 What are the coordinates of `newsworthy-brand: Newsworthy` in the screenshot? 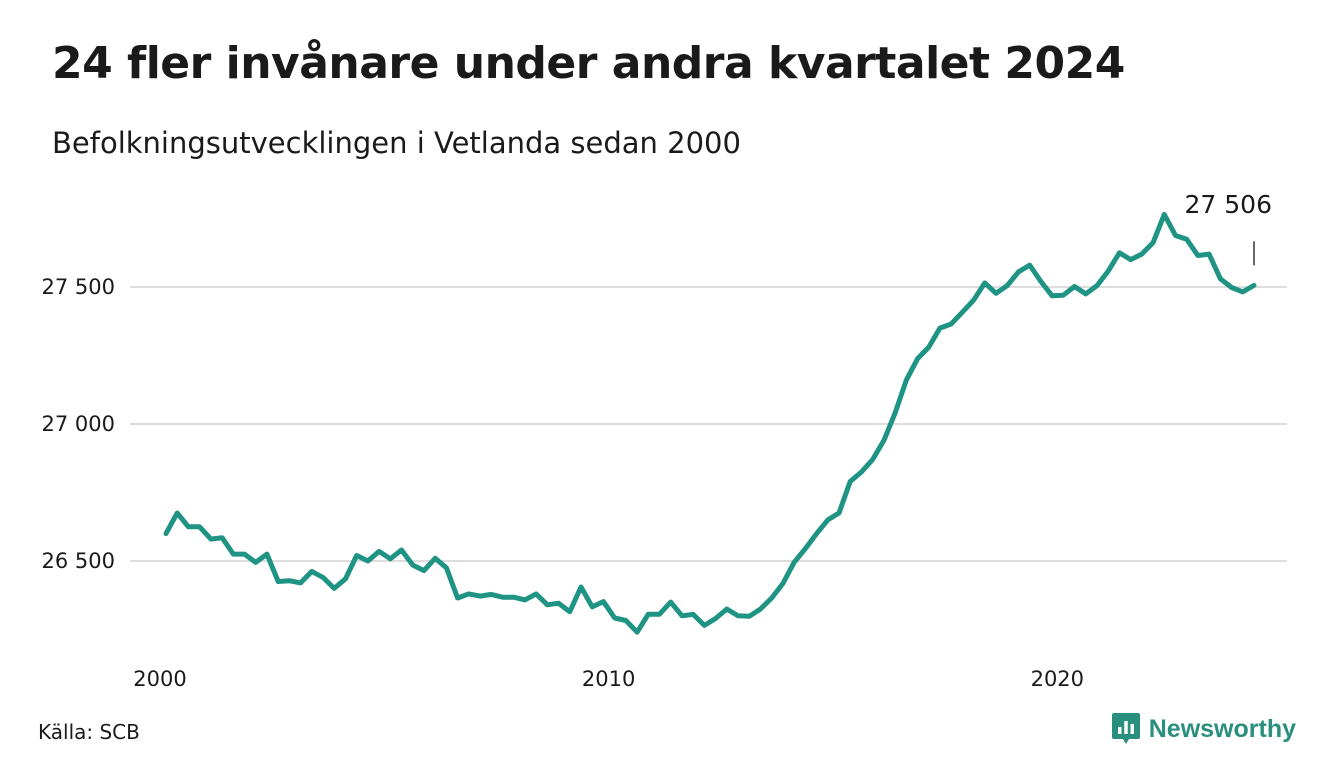 It's located at (1203, 729).